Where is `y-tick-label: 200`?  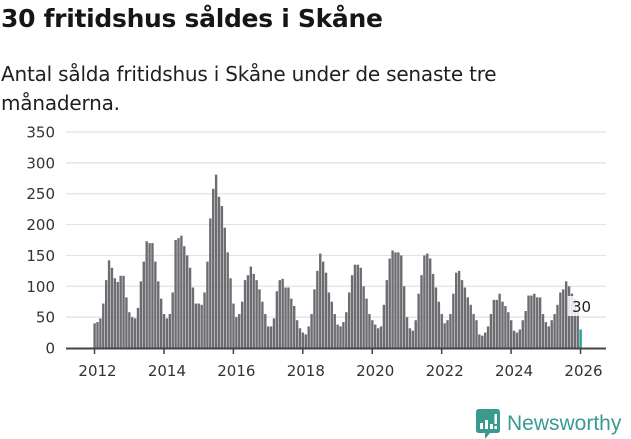
y-tick-label: 200 is located at coordinates (40, 225).